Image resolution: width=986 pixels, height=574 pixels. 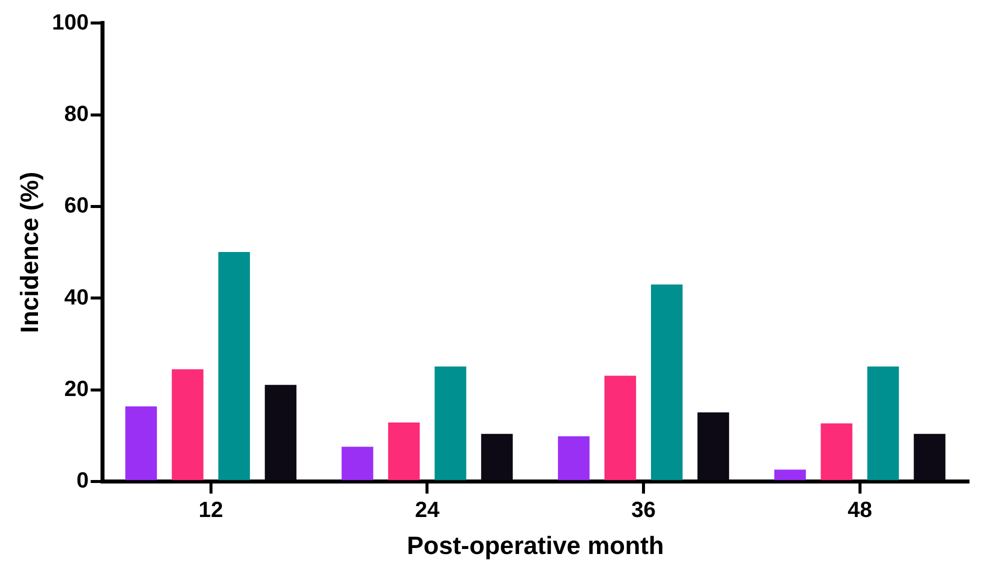 I want to click on y-tick-label: 60, so click(x=76, y=205).